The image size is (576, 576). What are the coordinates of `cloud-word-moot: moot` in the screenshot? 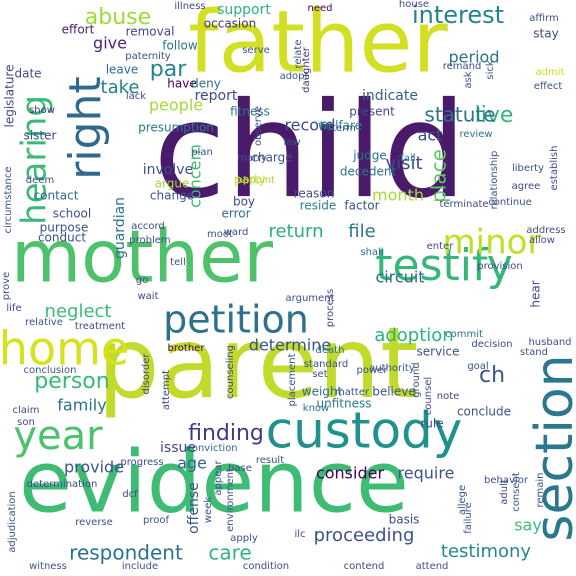 It's located at (220, 234).